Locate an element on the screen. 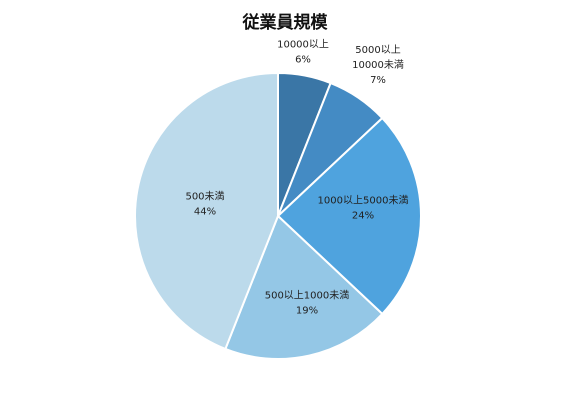 Image resolution: width=570 pixels, height=400 pixels. slice-percent-label: 24% is located at coordinates (363, 216).